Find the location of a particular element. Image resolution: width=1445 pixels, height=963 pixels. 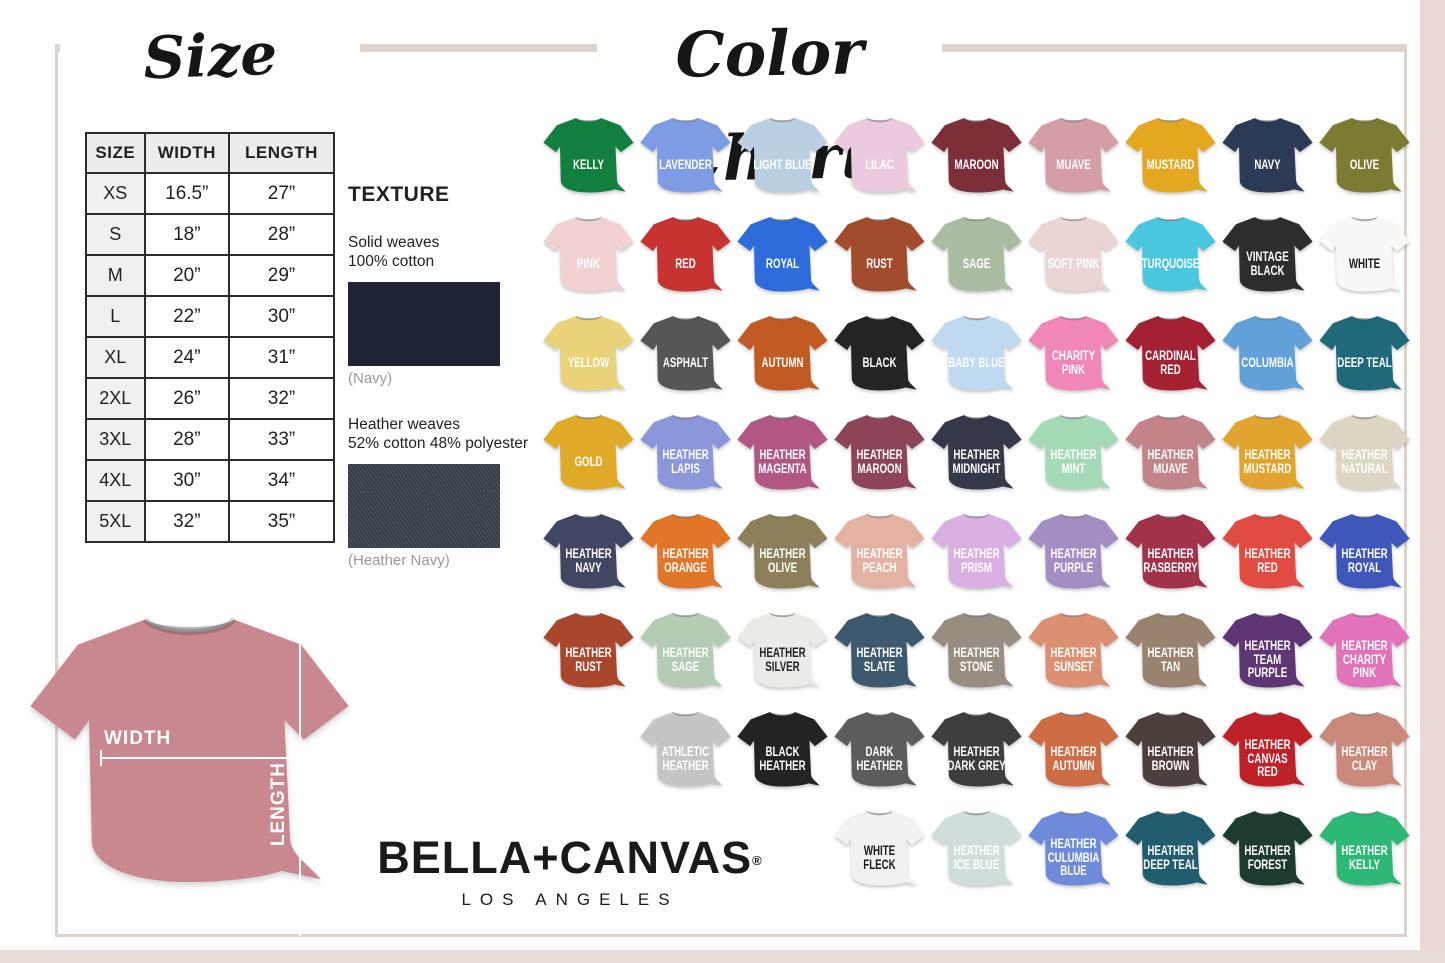

color-swatch-mustard: MUSTARD is located at coordinates (1170, 155).